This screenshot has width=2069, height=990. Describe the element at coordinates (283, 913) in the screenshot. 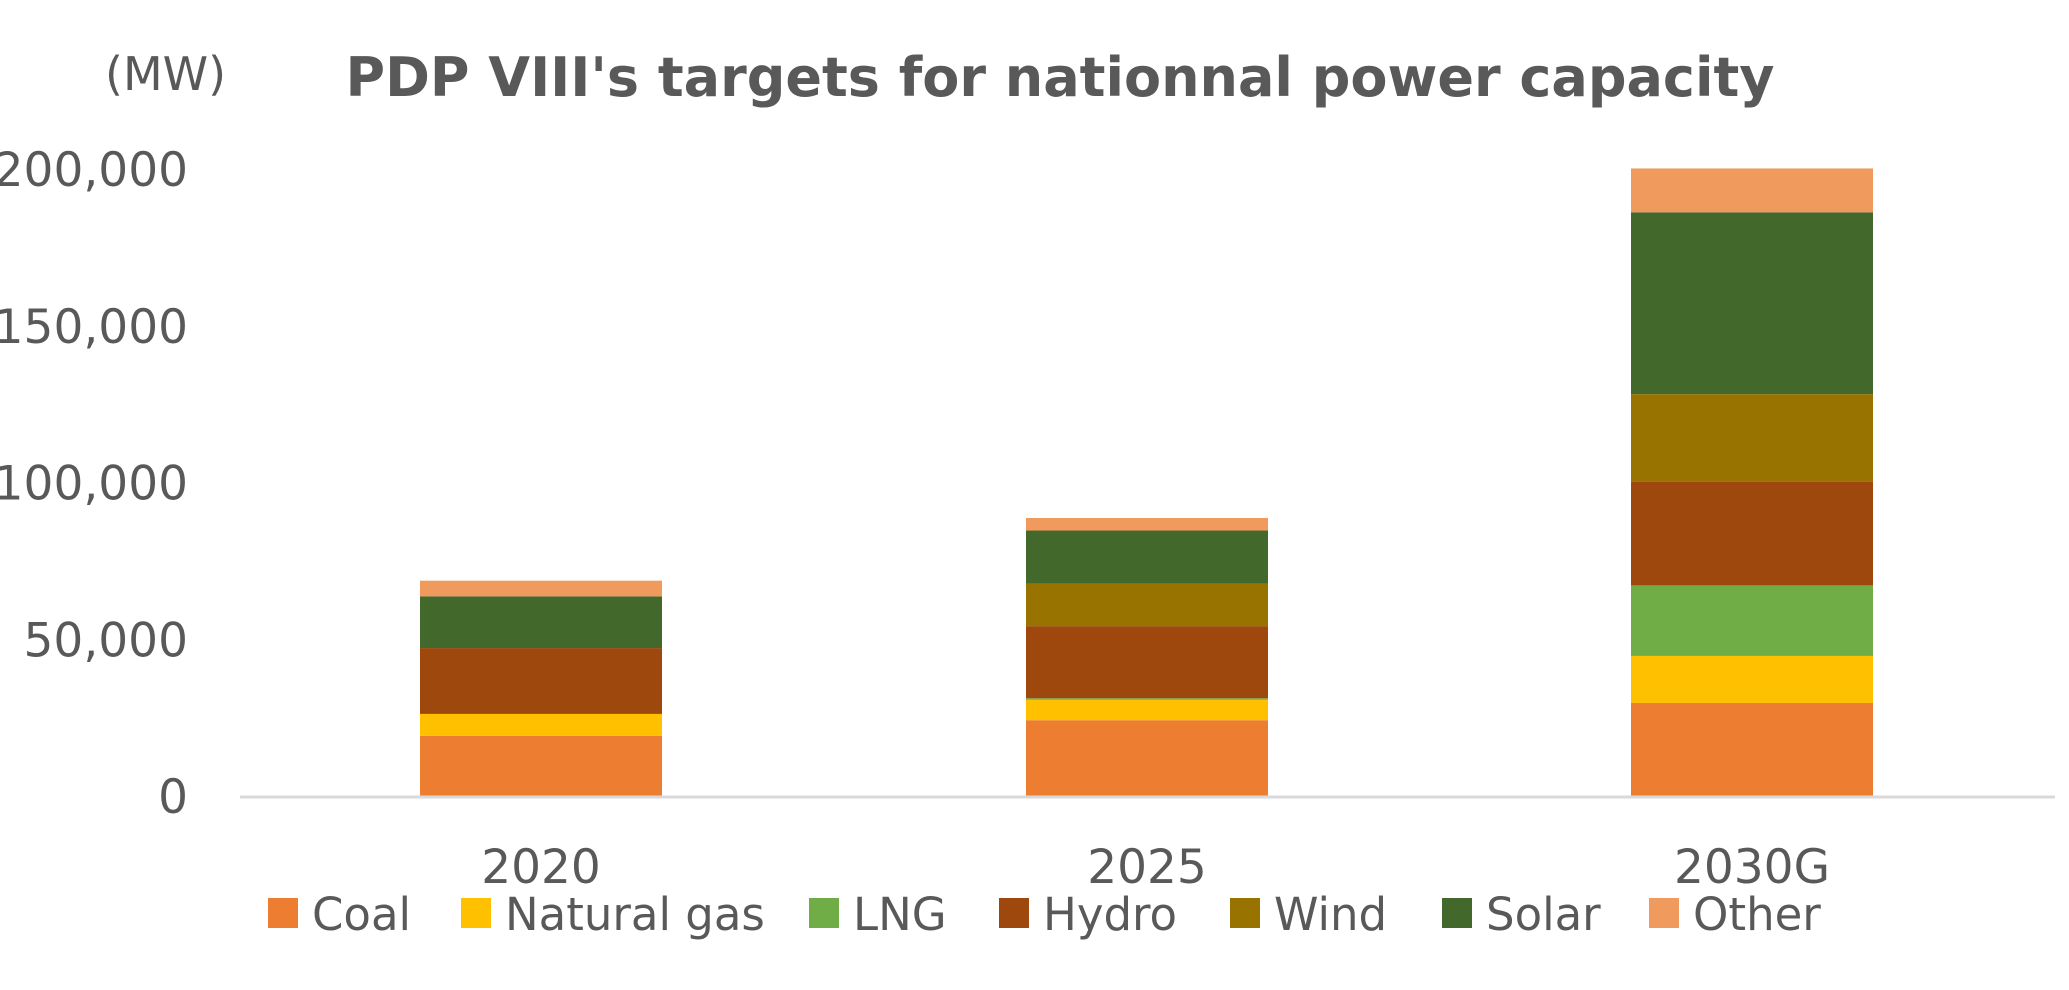

I see `legend-swatch-coal` at that location.